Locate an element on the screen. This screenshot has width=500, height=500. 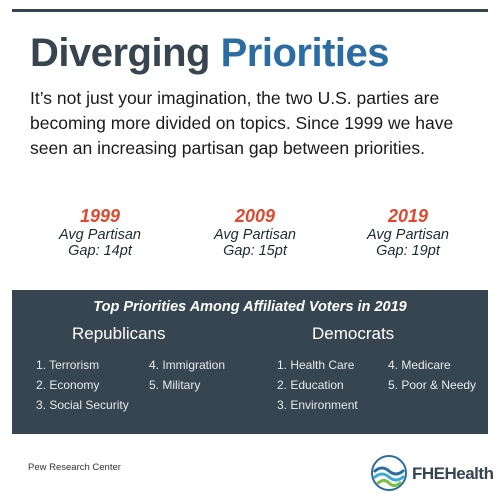
fhehealth-logo: FHEHealth is located at coordinates (432, 474).